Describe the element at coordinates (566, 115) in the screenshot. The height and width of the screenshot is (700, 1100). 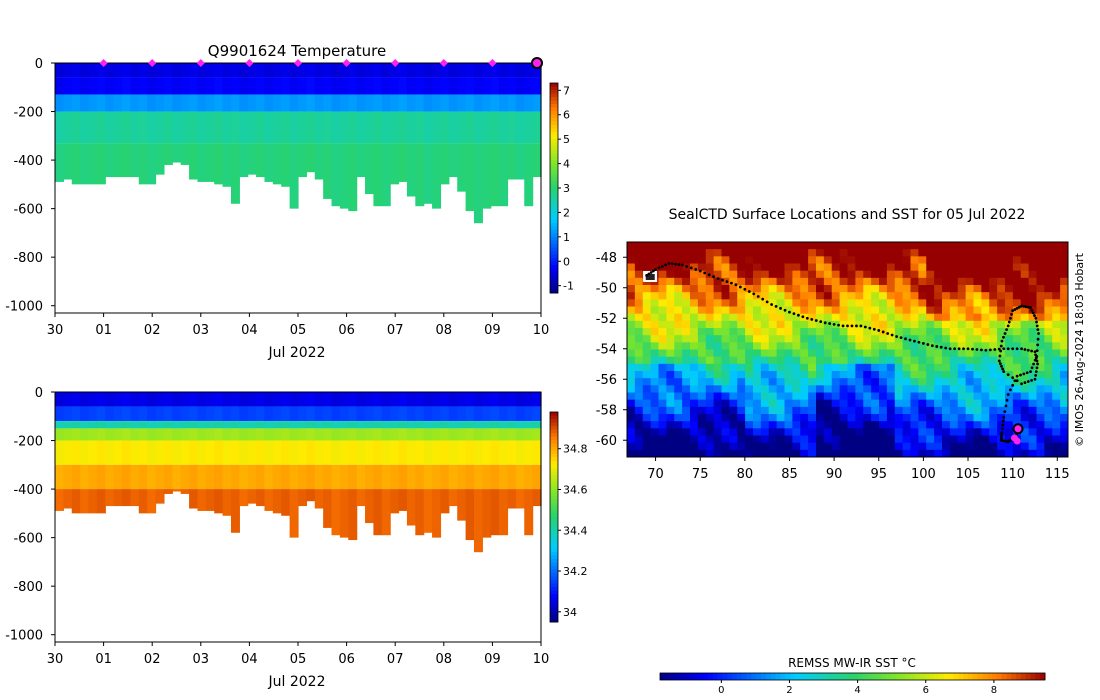
I see `colorbar-tick-label: 6` at that location.